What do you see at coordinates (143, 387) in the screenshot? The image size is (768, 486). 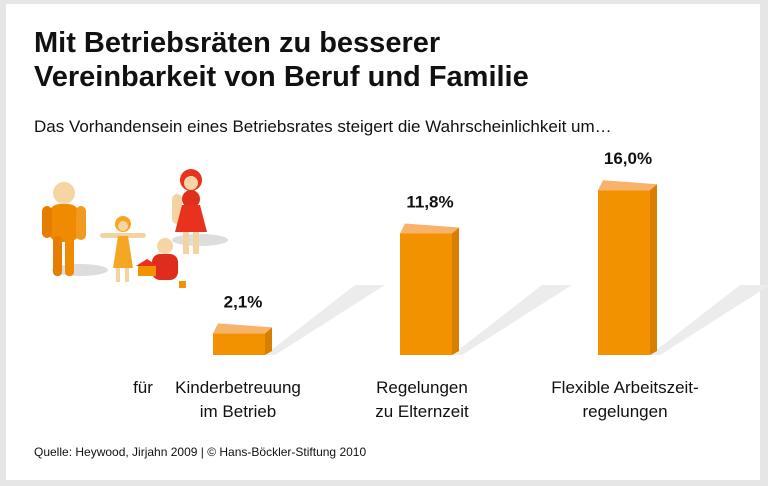 I see `category-prefix: für` at bounding box center [143, 387].